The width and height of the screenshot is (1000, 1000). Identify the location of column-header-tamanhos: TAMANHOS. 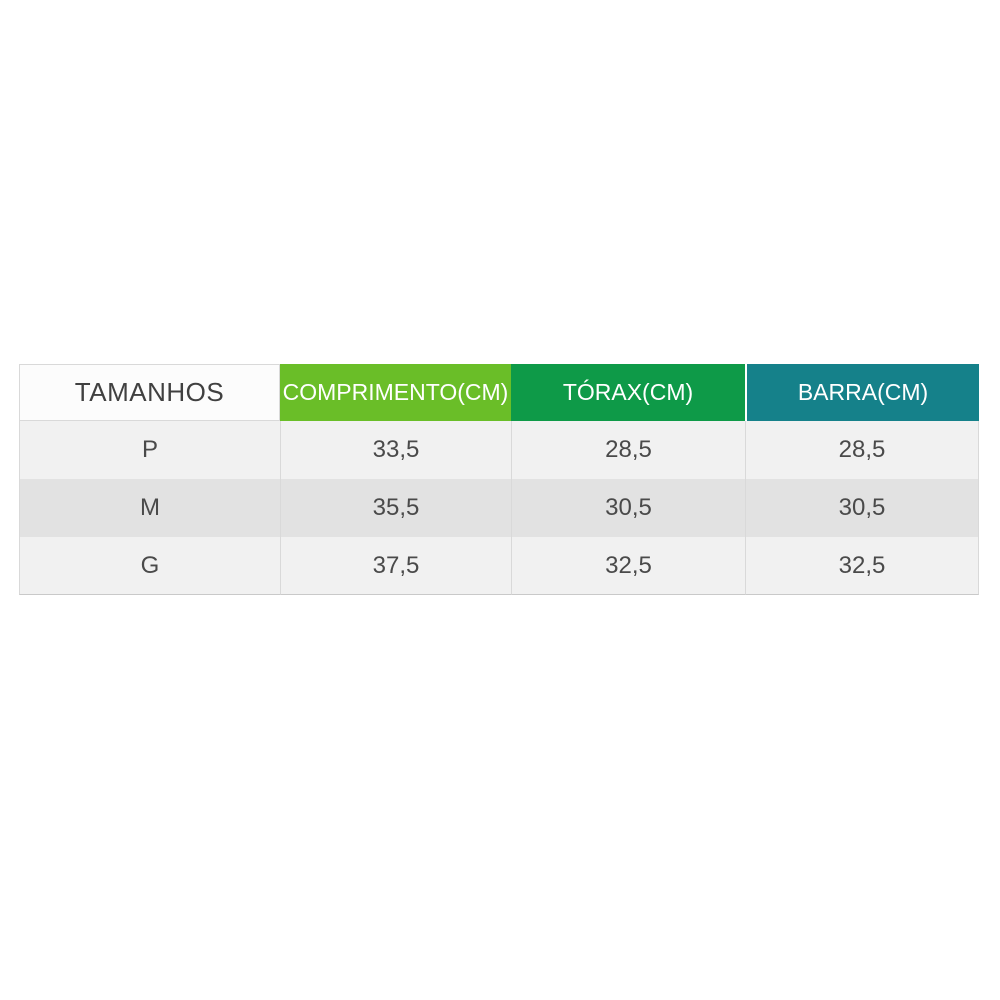
(149, 392).